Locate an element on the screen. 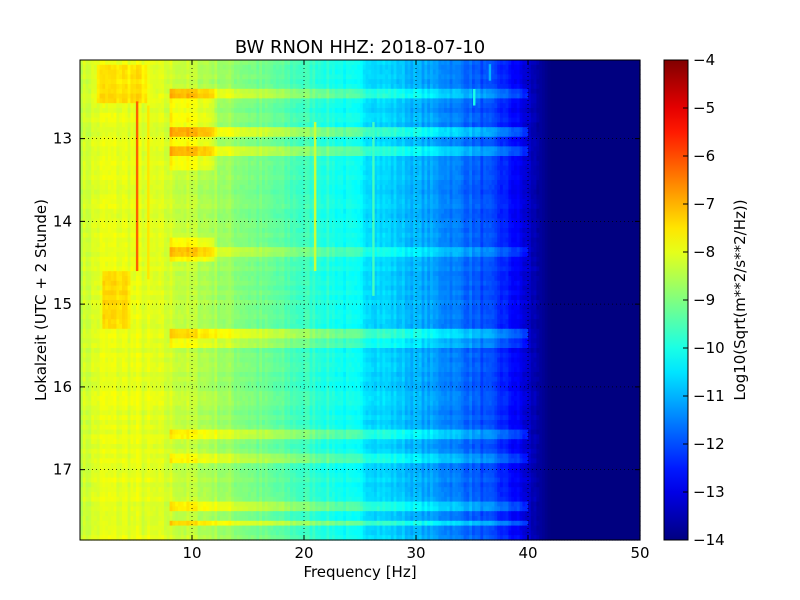 The height and width of the screenshot is (600, 800). chart-title: BW RNON HHZ: 2018-07-10 is located at coordinates (360, 47).